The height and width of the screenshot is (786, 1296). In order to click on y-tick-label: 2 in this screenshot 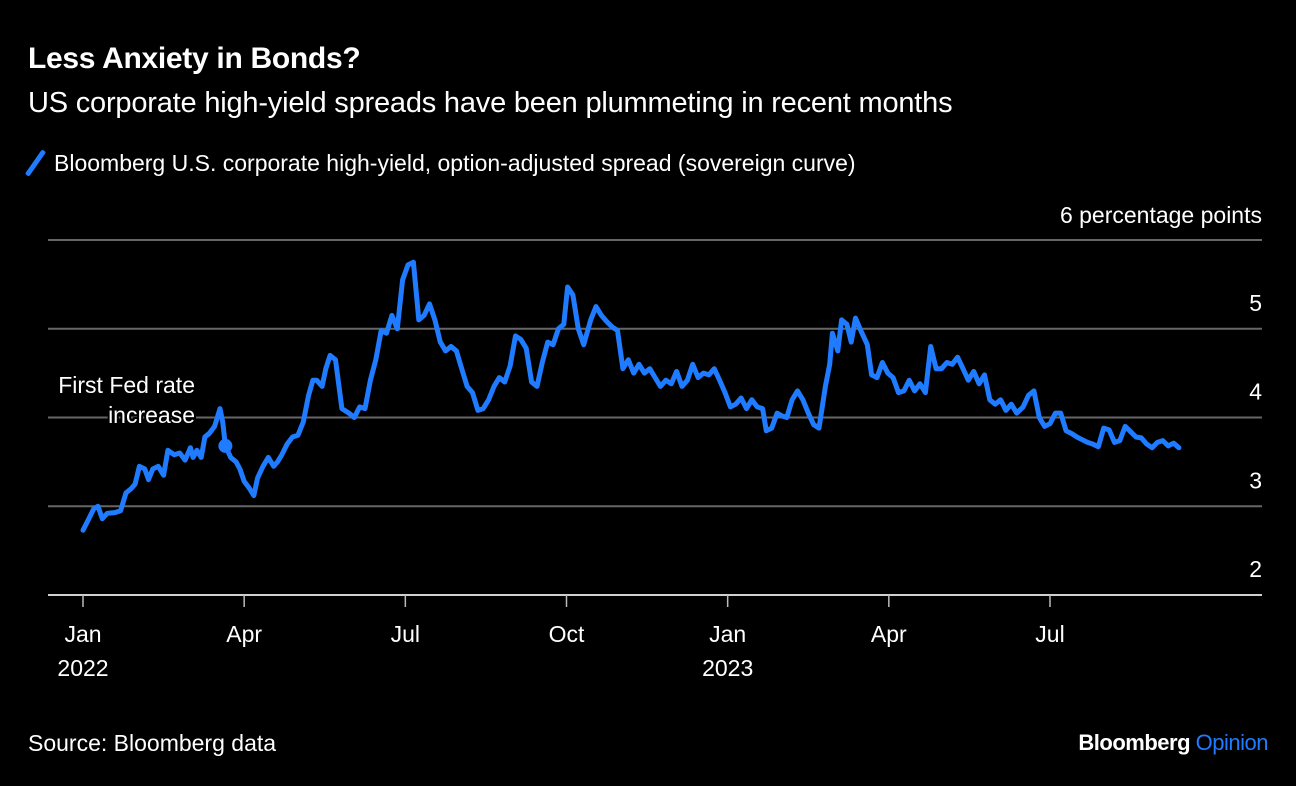, I will do `click(1255, 569)`.